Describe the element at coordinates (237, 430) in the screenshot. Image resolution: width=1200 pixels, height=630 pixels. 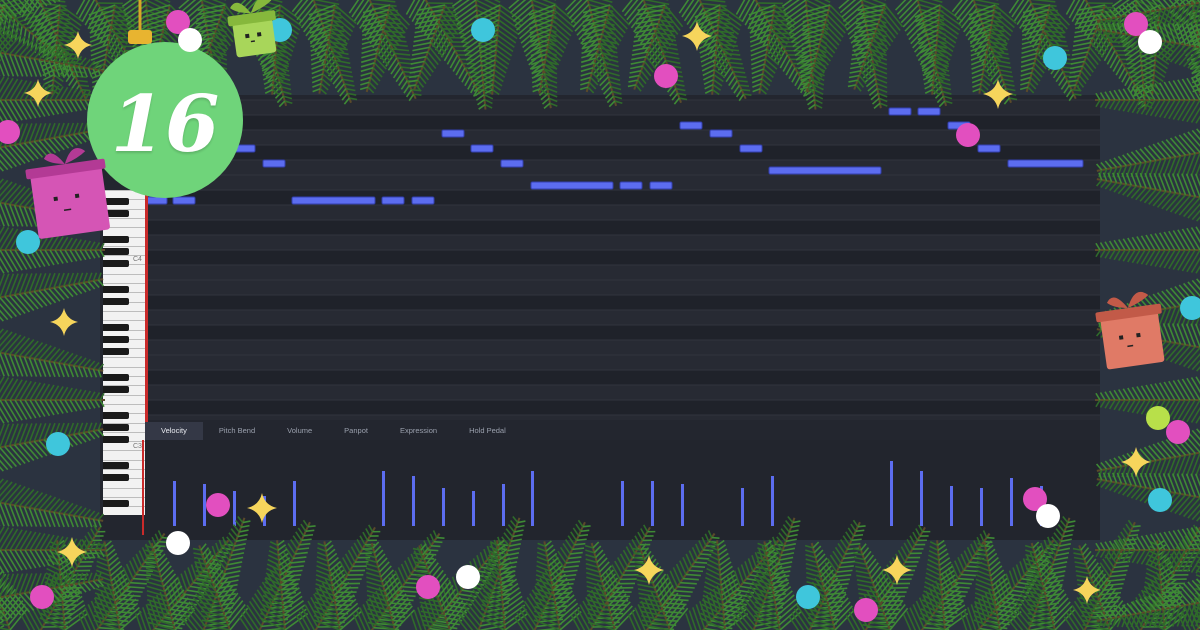
I see `tab-pitch-bend: Pitch Bend` at that location.